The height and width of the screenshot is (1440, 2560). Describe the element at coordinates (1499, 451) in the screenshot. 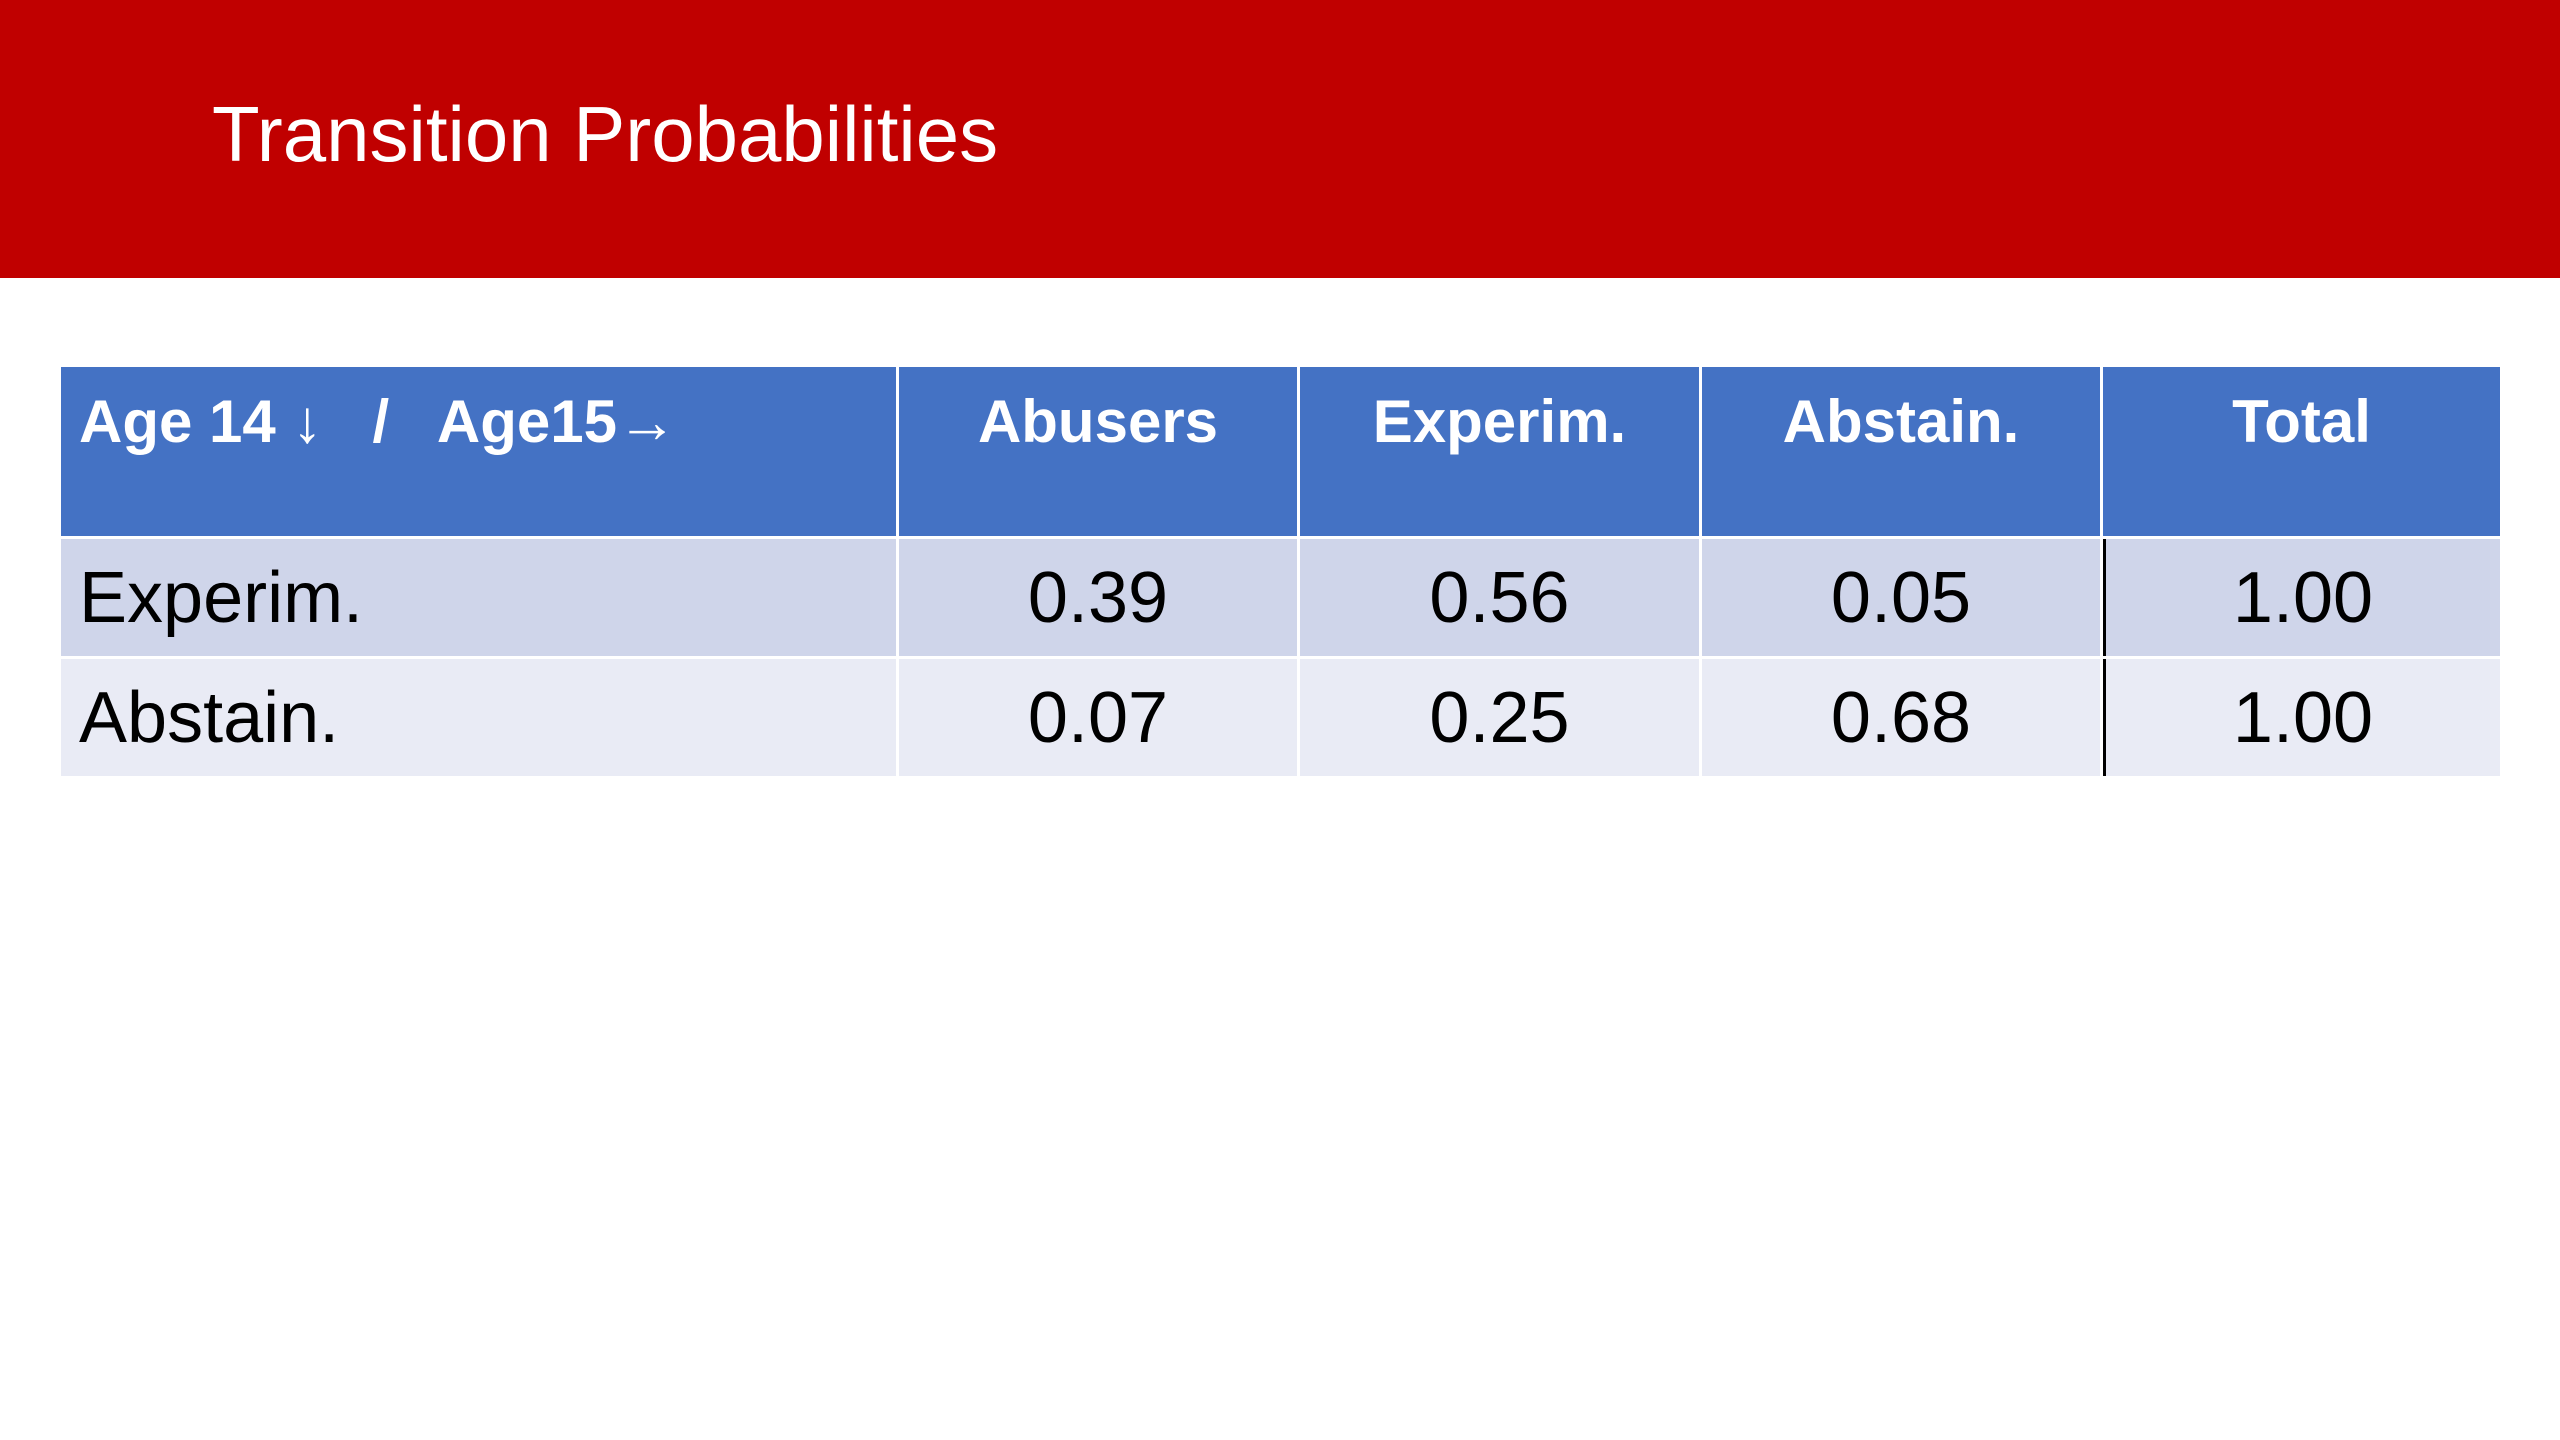

I see `column-header: Experim.` at that location.